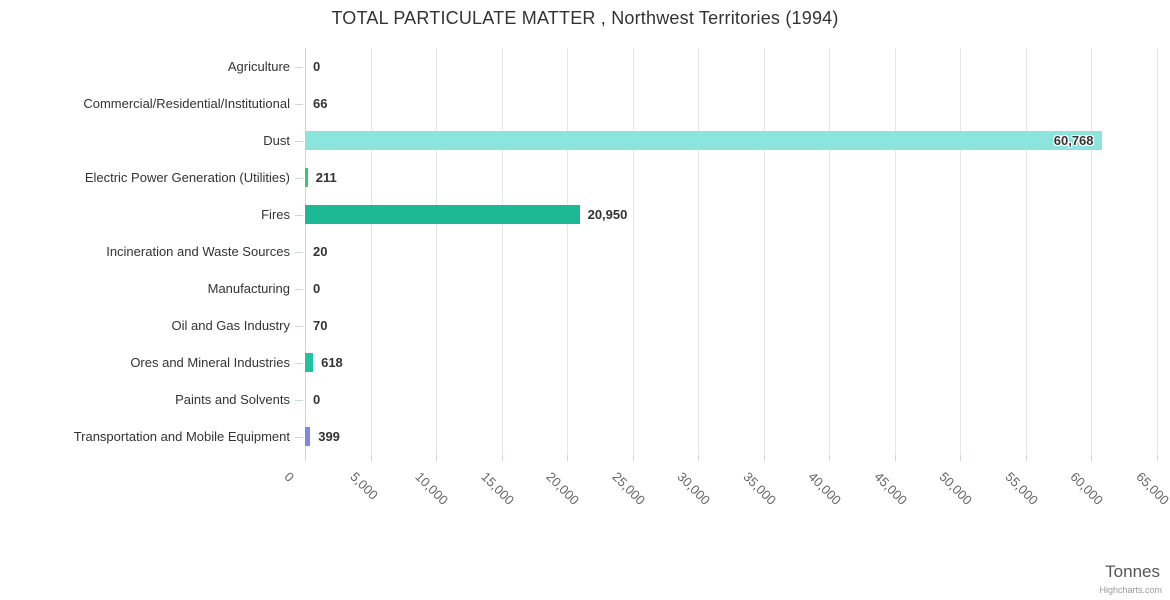 This screenshot has height=600, width=1170. I want to click on x-axis-tick-label: 20,000, so click(563, 488).